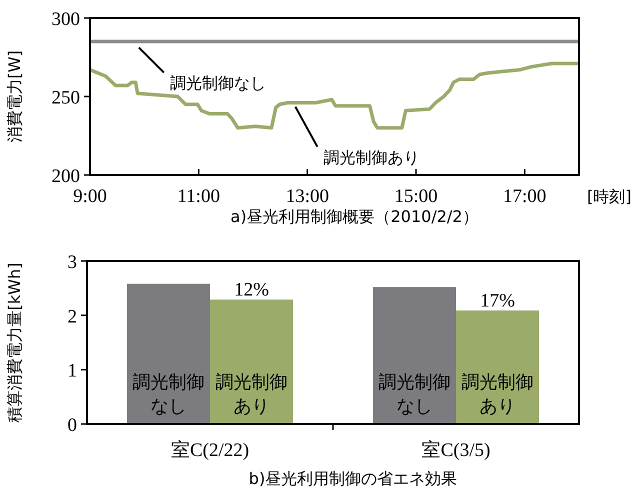 This screenshot has width=637, height=494. I want to click on text: 調光制御なし, so click(414, 394).